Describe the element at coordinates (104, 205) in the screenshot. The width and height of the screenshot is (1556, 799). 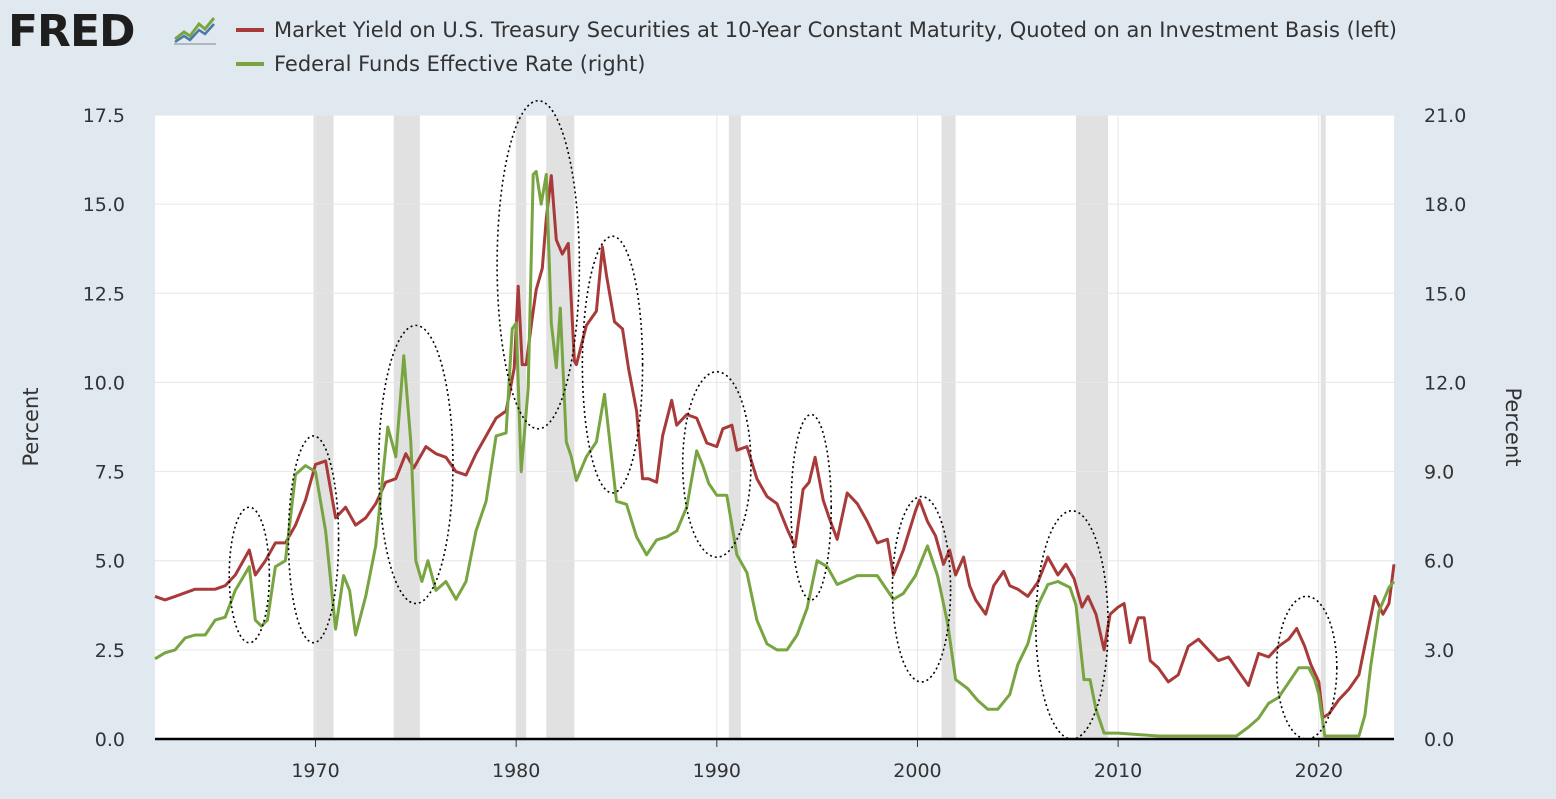
I see `left-tick-label: 15.0` at that location.